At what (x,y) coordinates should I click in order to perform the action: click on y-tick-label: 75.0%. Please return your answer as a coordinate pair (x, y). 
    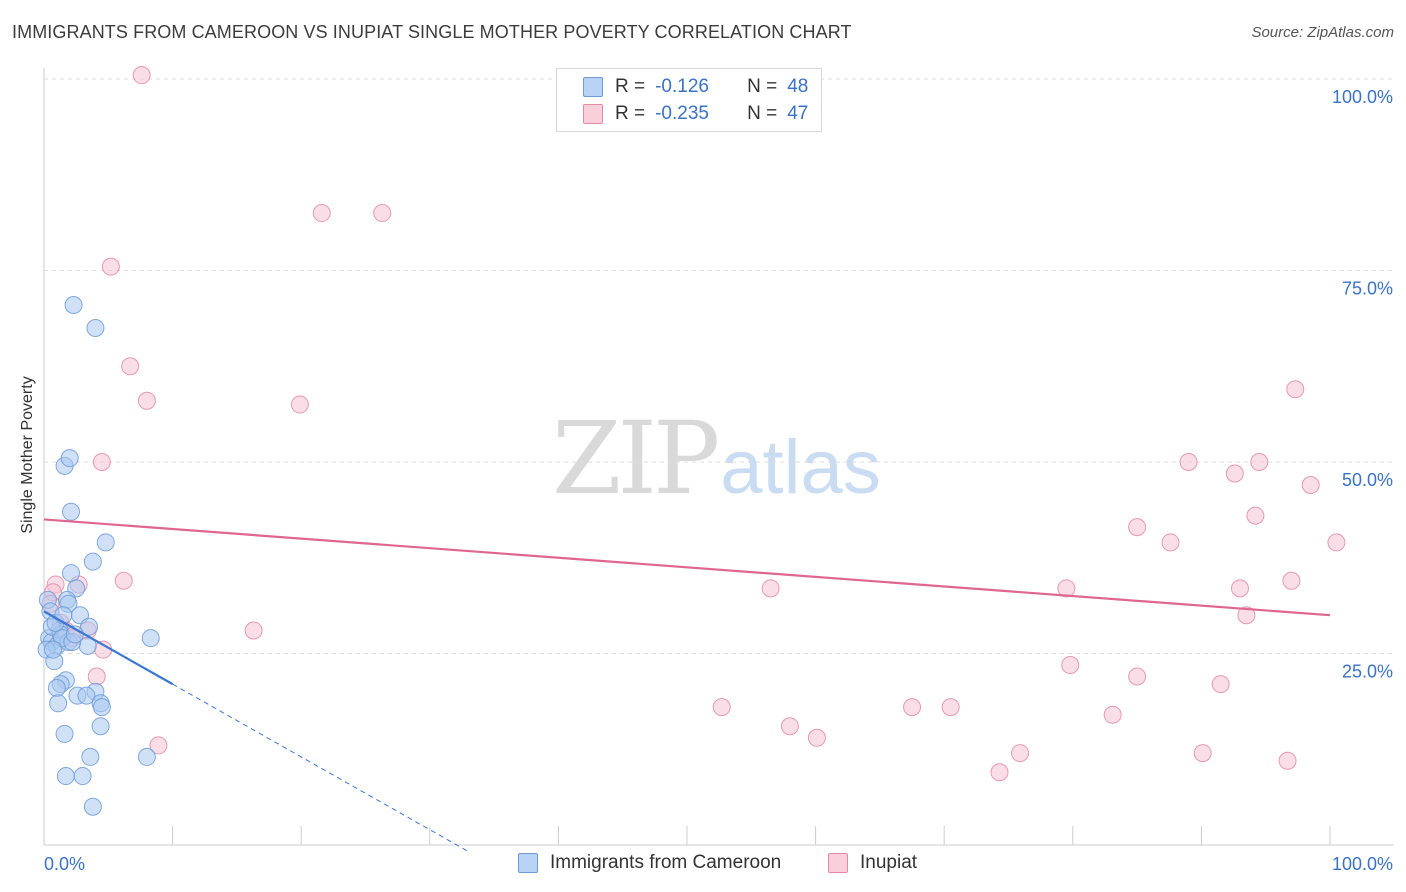
    Looking at the image, I should click on (1367, 289).